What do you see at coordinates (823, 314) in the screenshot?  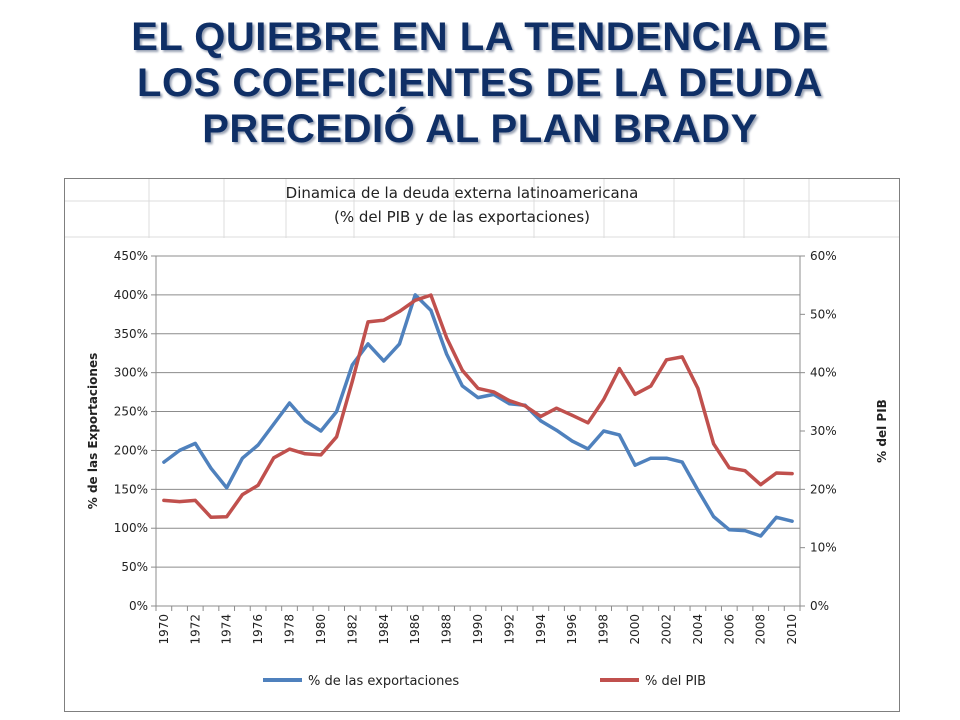 I see `y2-tick-label: 50%` at bounding box center [823, 314].